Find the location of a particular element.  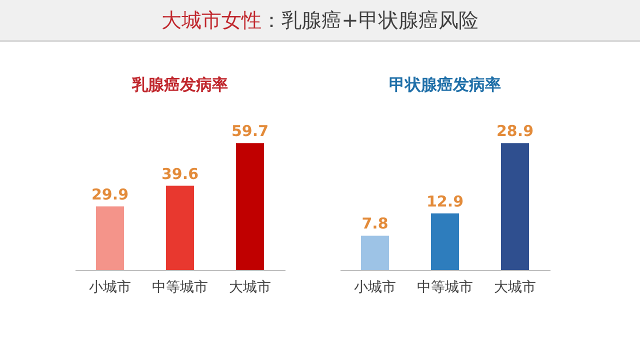

data-label: 7.8 is located at coordinates (375, 223).